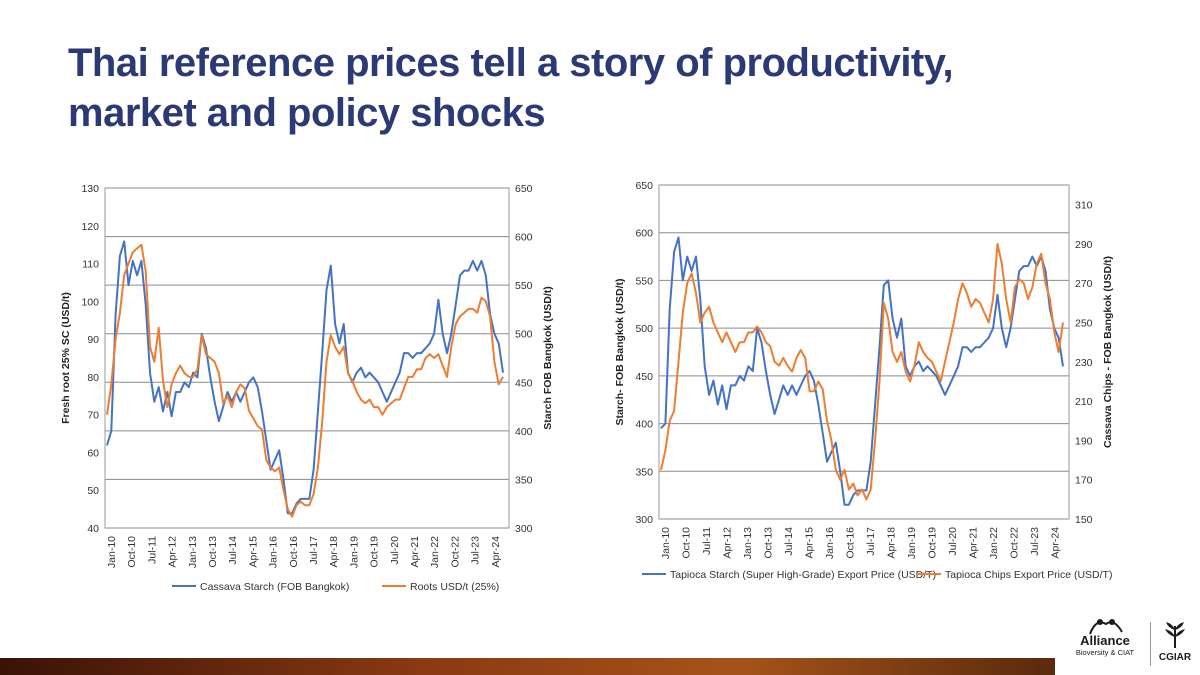 Image resolution: width=1200 pixels, height=675 pixels. What do you see at coordinates (93, 453) in the screenshot?
I see `y-left-tick-label: 60` at bounding box center [93, 453].